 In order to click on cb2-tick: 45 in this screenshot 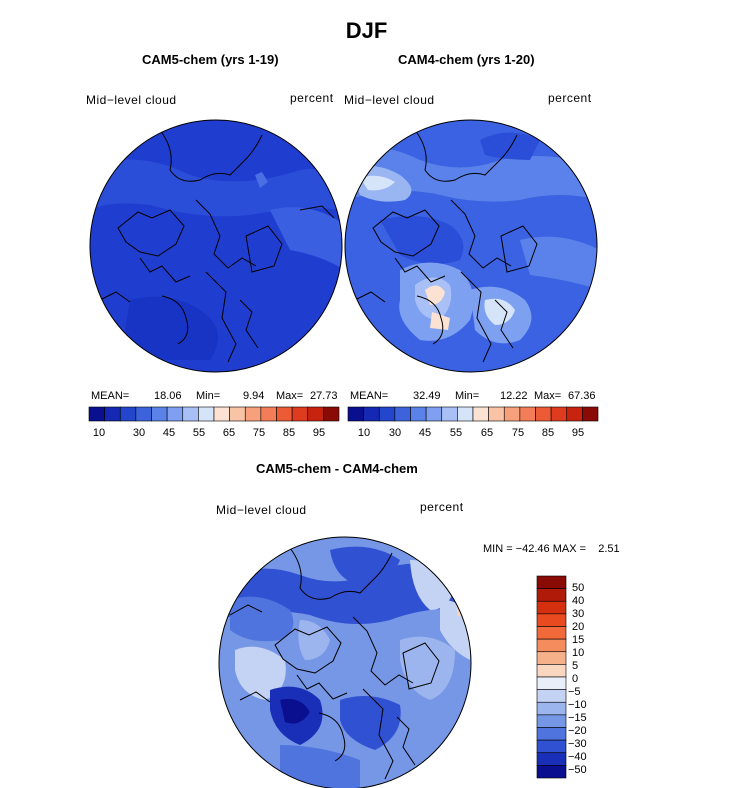, I will do `click(425, 433)`.